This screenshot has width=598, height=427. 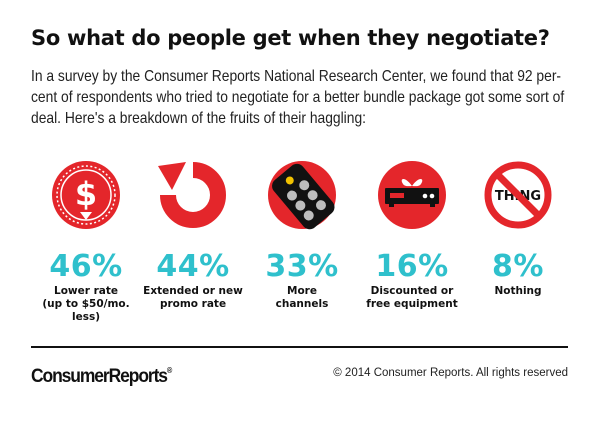 What do you see at coordinates (412, 291) in the screenshot?
I see `stat-label-line1: Discounted or` at bounding box center [412, 291].